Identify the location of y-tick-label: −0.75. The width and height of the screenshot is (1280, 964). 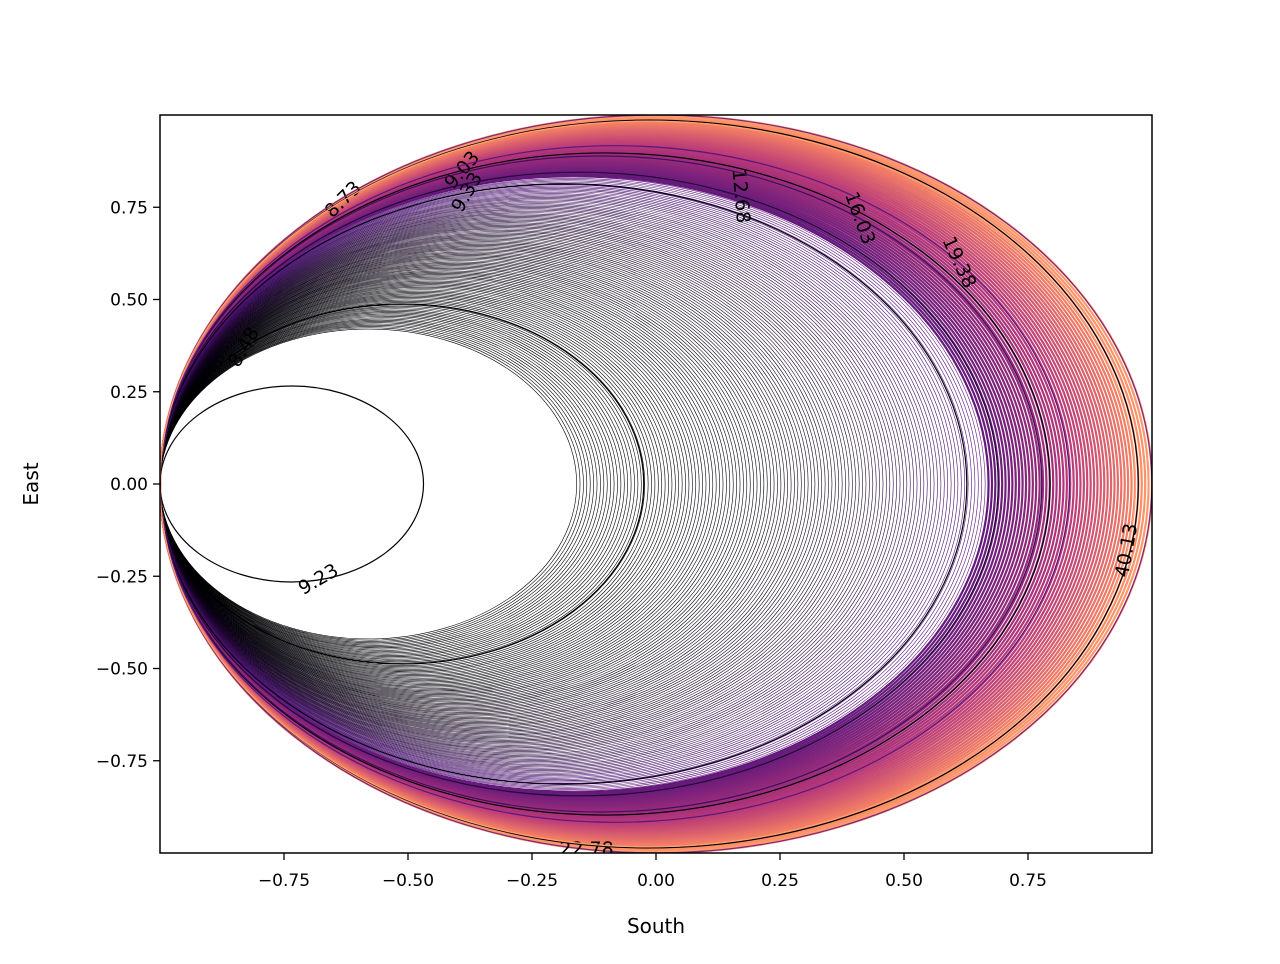
(122, 762).